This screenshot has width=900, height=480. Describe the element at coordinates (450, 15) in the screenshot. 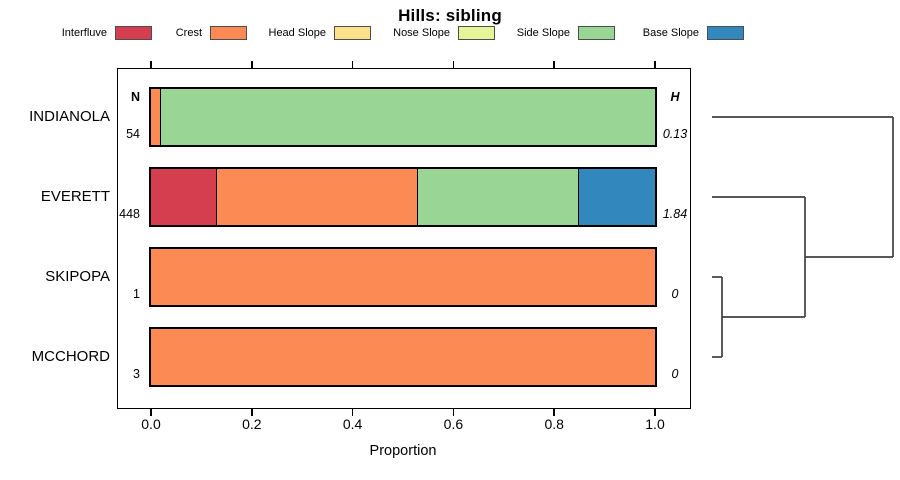

I see `chart-title: Hills: sibling` at that location.